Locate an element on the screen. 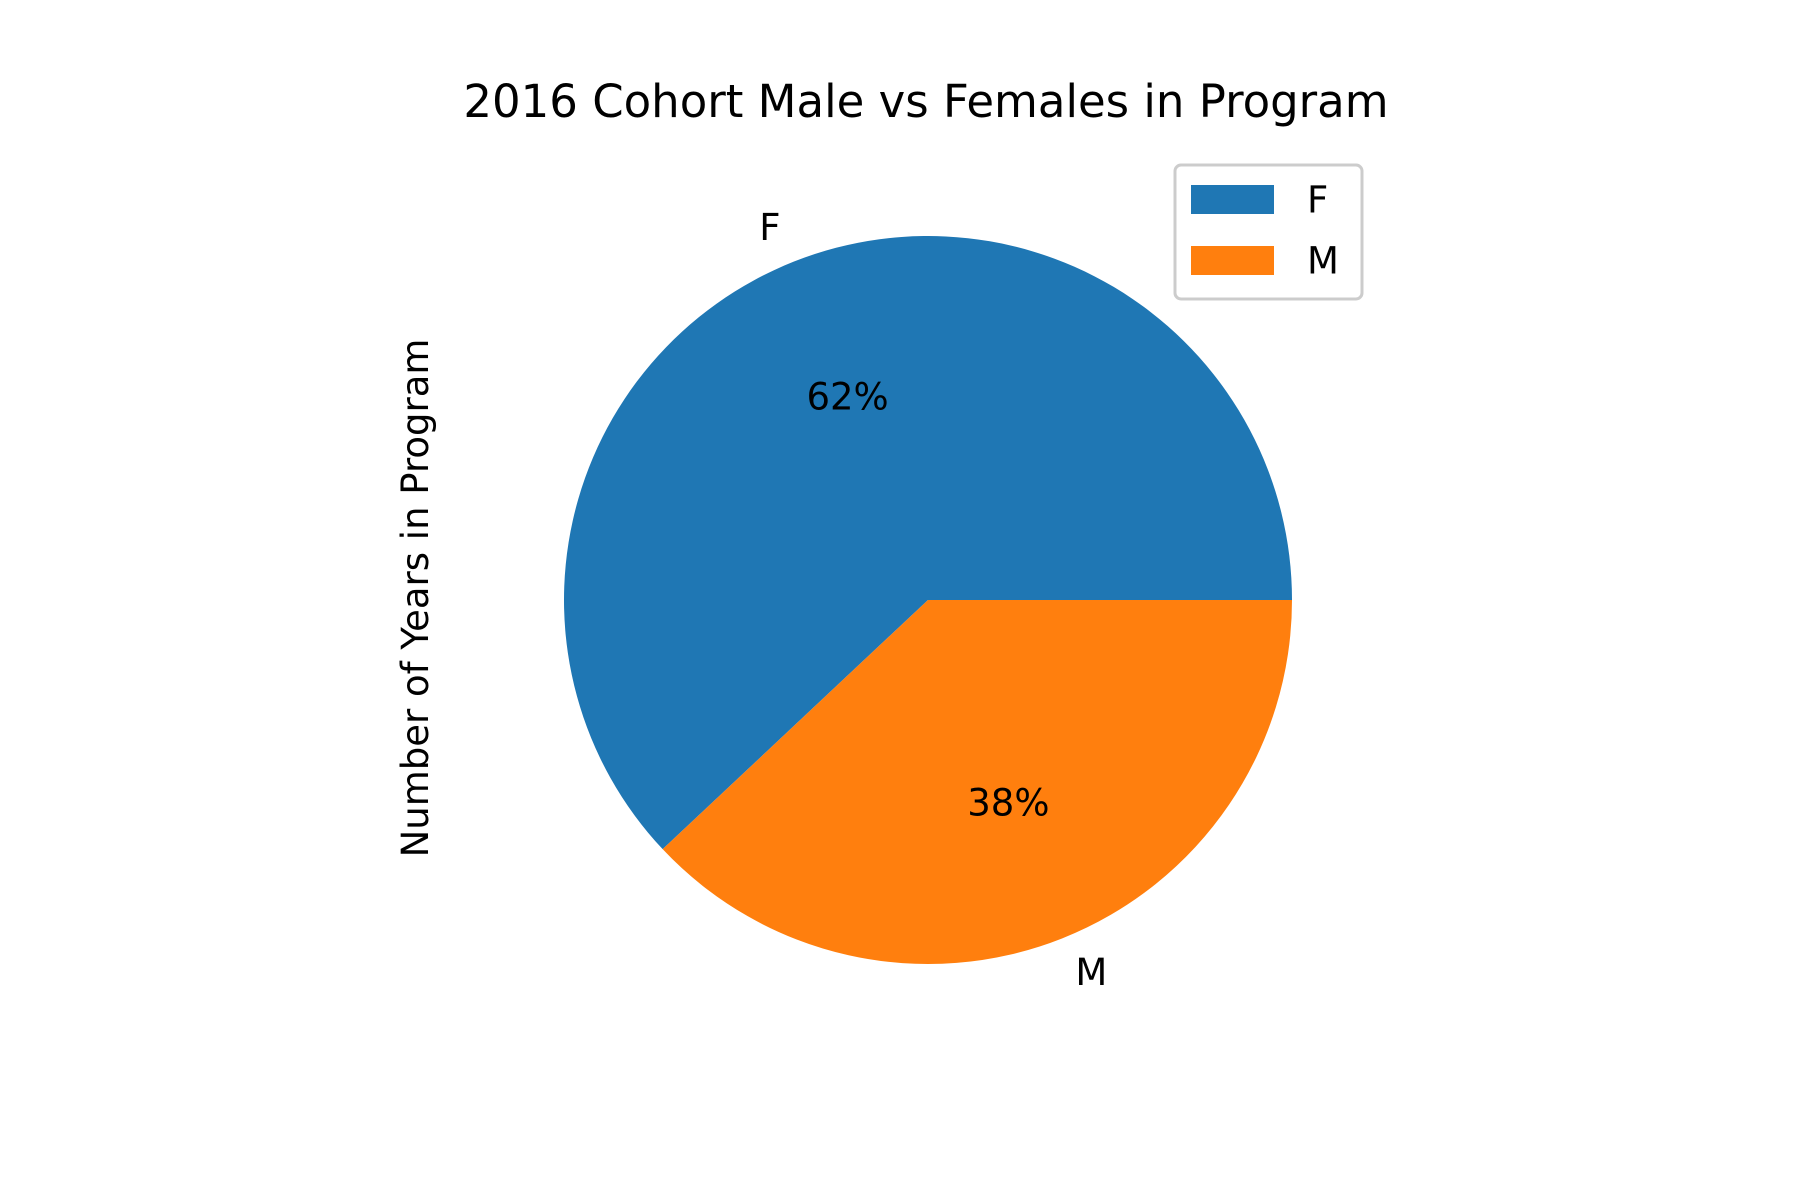  slice-label-f: F is located at coordinates (769, 227).